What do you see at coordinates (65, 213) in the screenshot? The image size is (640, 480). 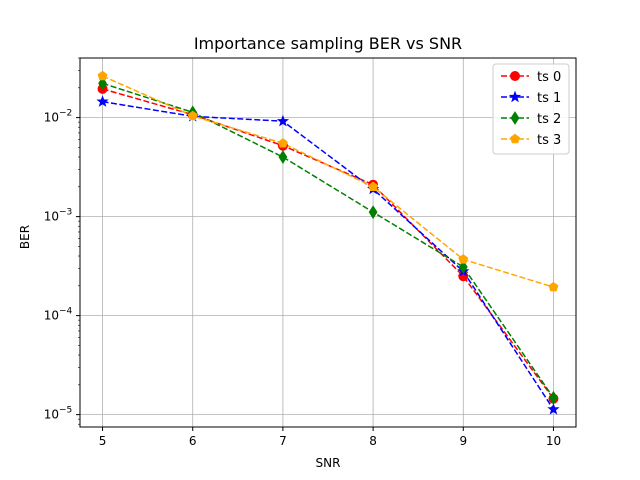 I see `y-tick-exponent: −3` at bounding box center [65, 213].